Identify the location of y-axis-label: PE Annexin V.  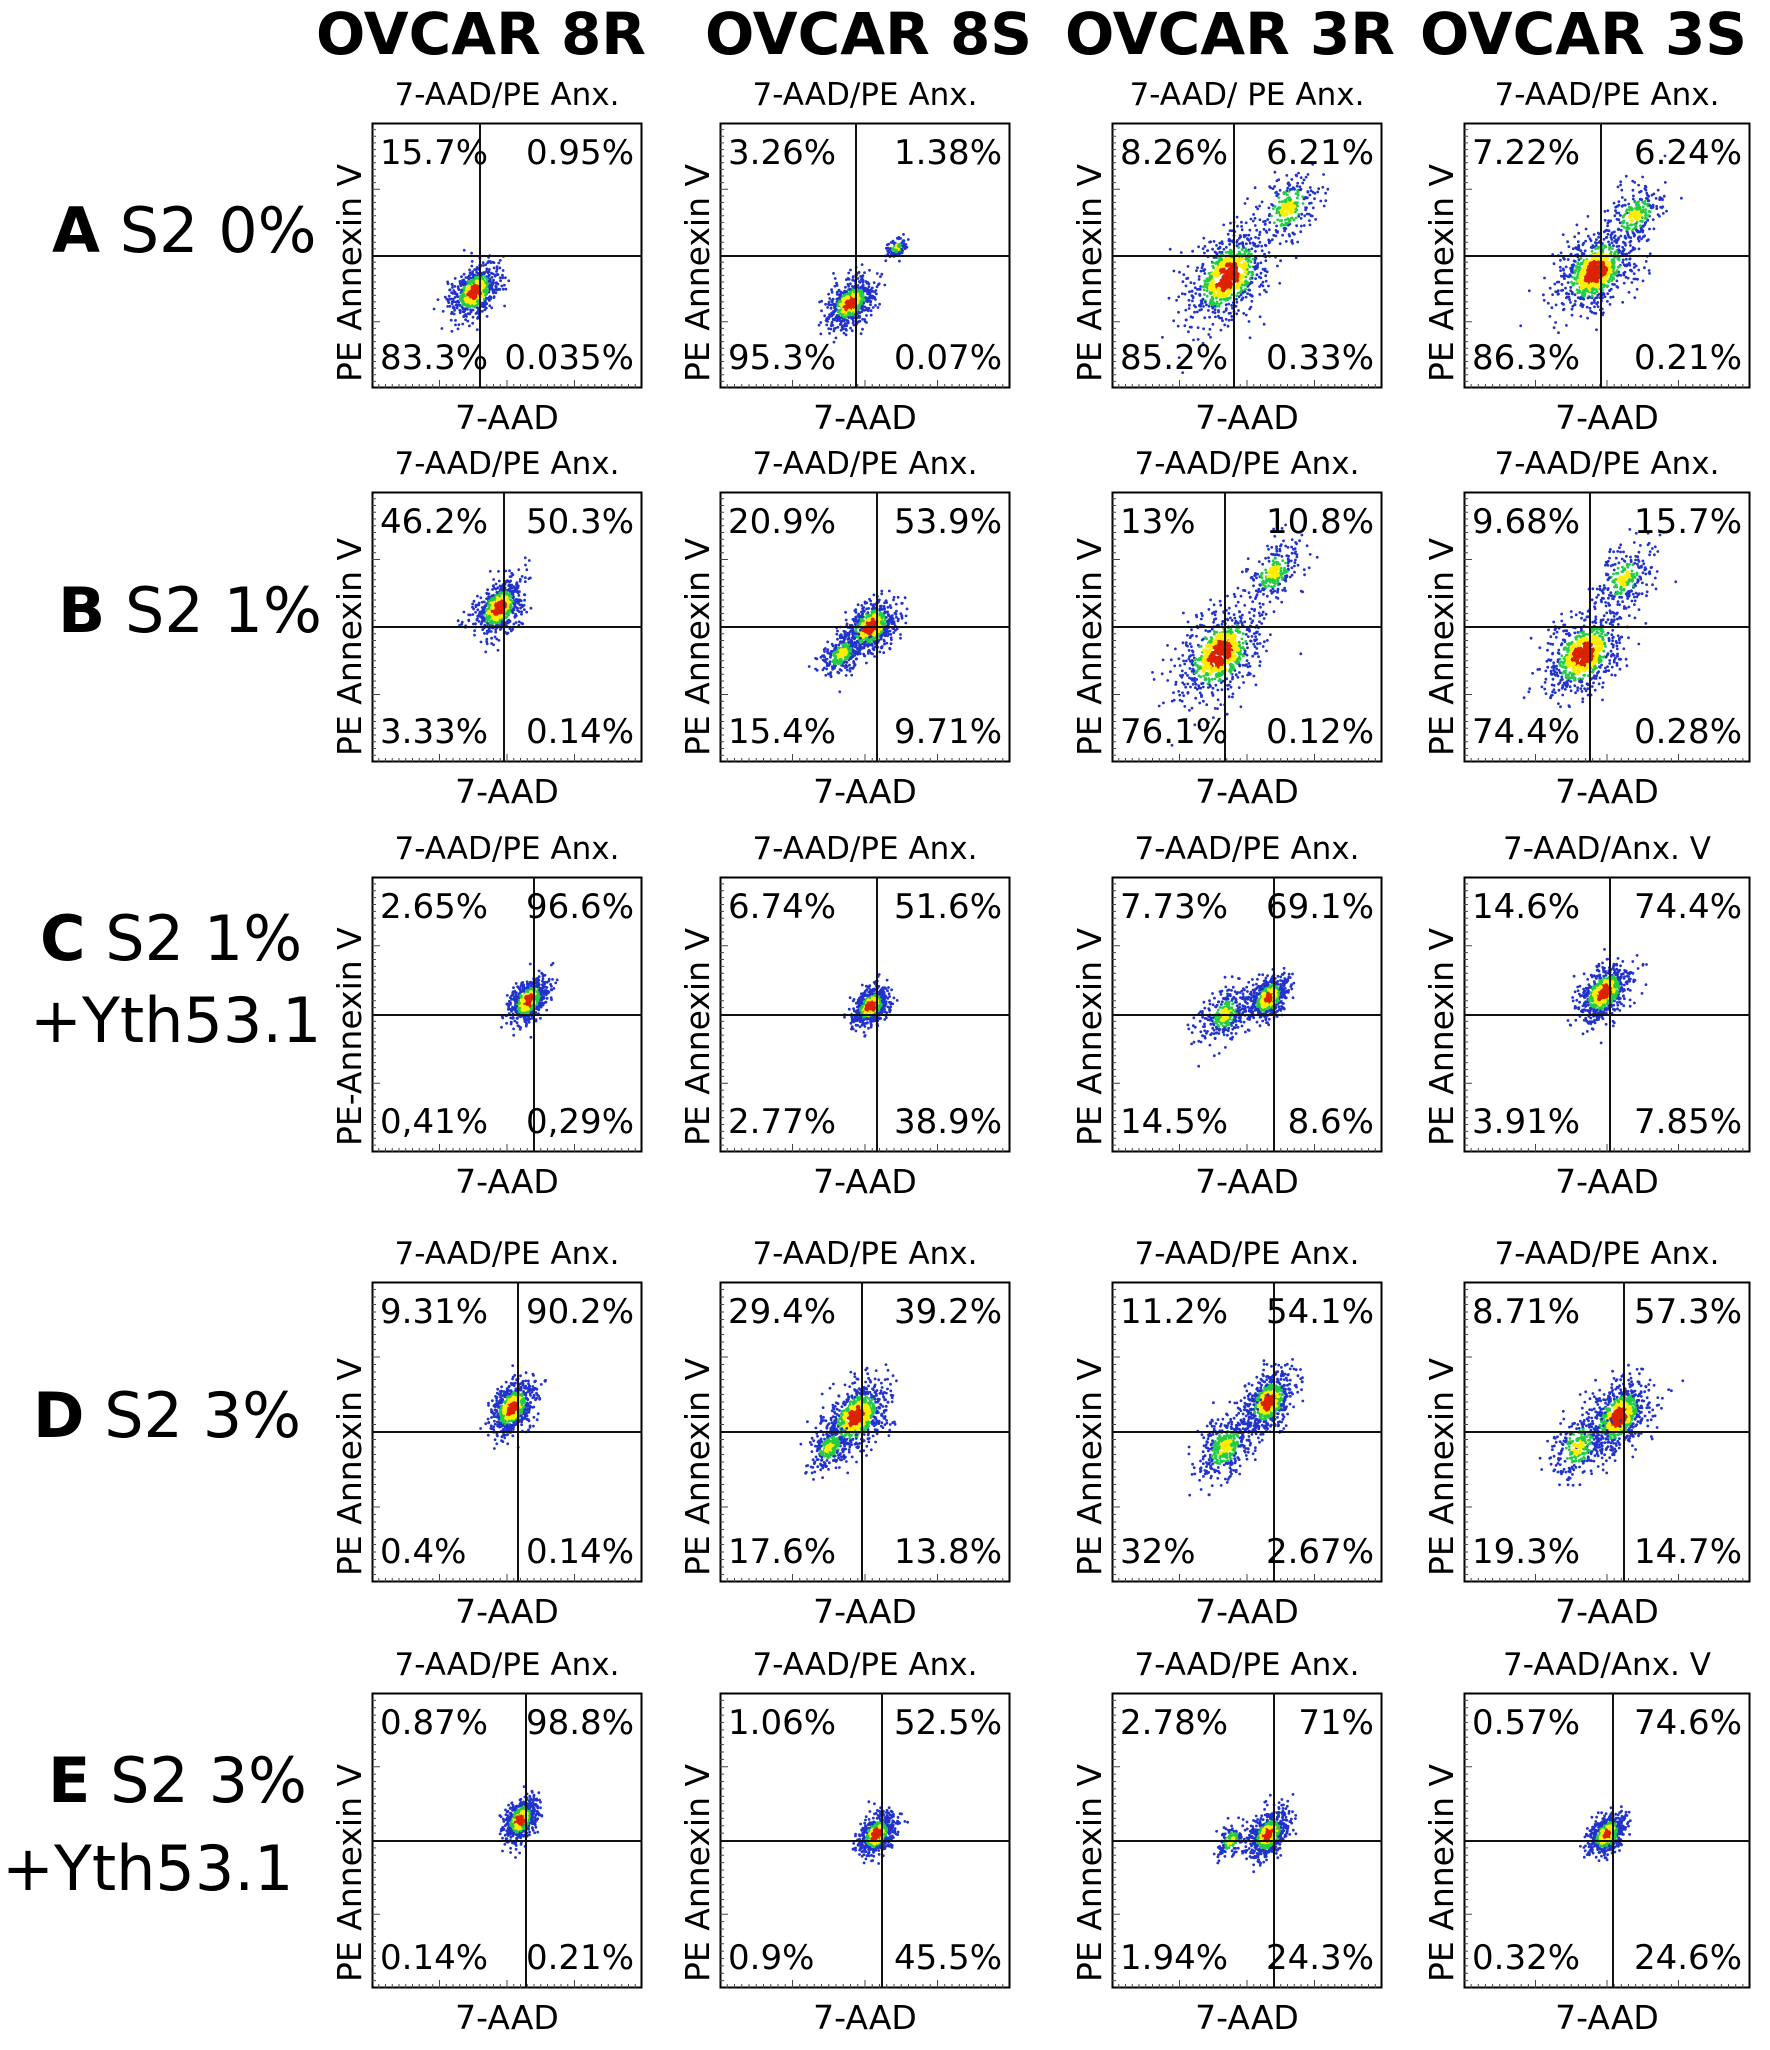
(697, 646).